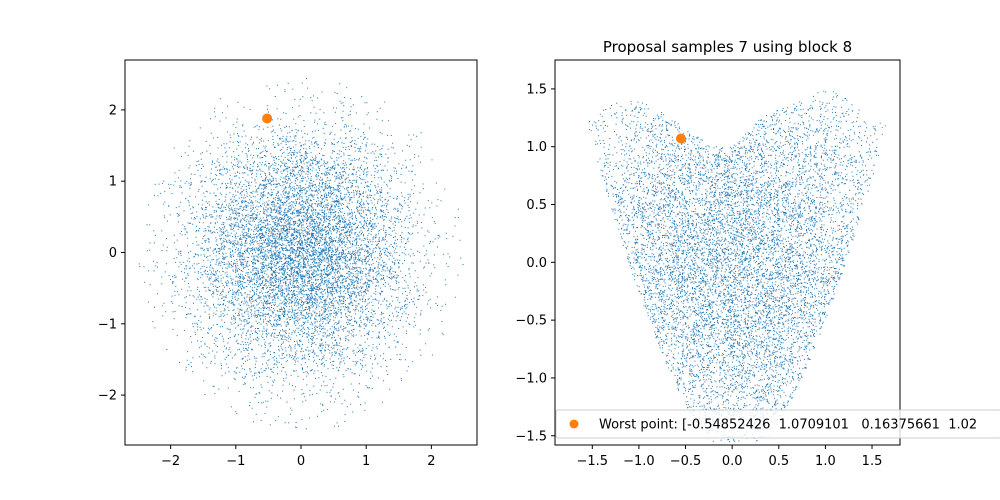 The width and height of the screenshot is (1000, 500). I want to click on y-tick-label: −1.0, so click(531, 378).